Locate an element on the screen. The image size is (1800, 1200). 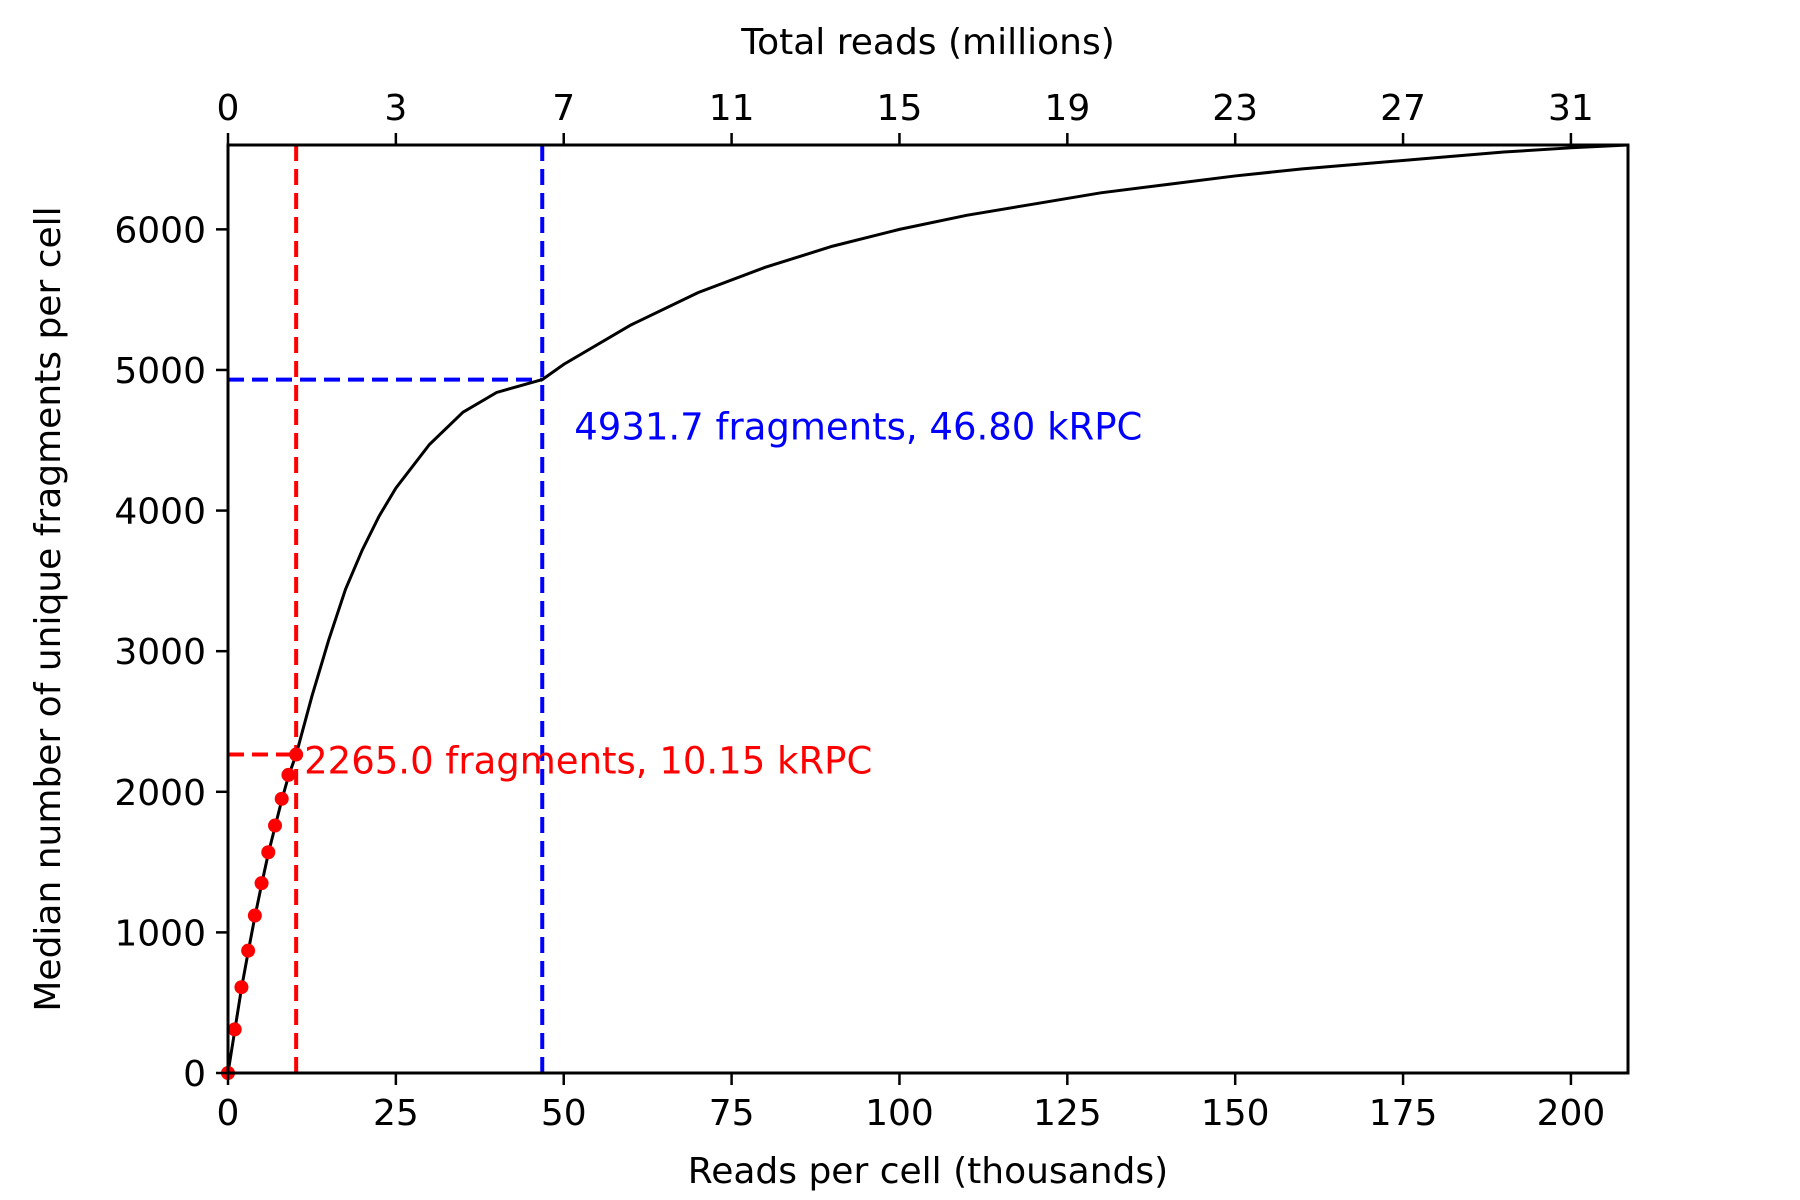
x-tick-label-4: 100 is located at coordinates (899, 1113).